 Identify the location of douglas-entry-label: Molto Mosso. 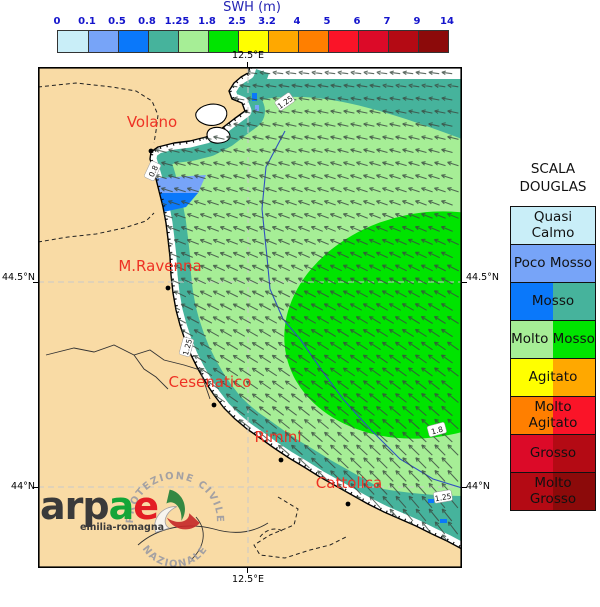
(553, 338).